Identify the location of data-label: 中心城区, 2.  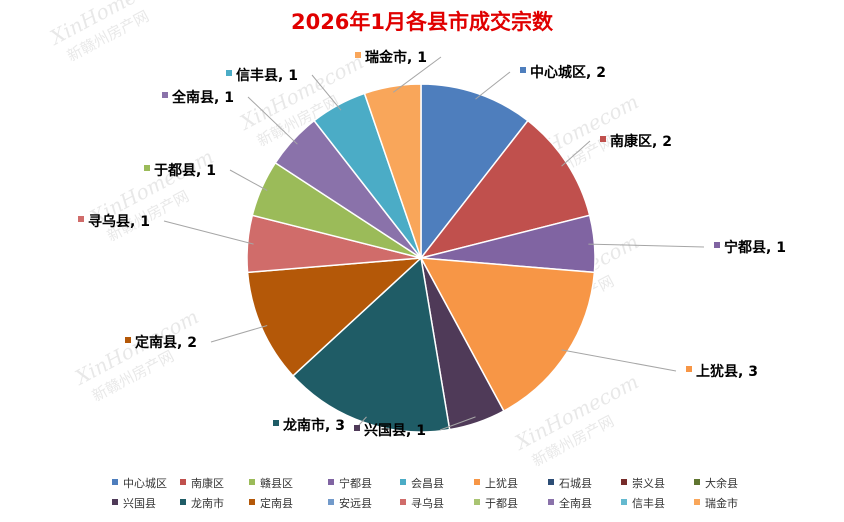
(568, 72).